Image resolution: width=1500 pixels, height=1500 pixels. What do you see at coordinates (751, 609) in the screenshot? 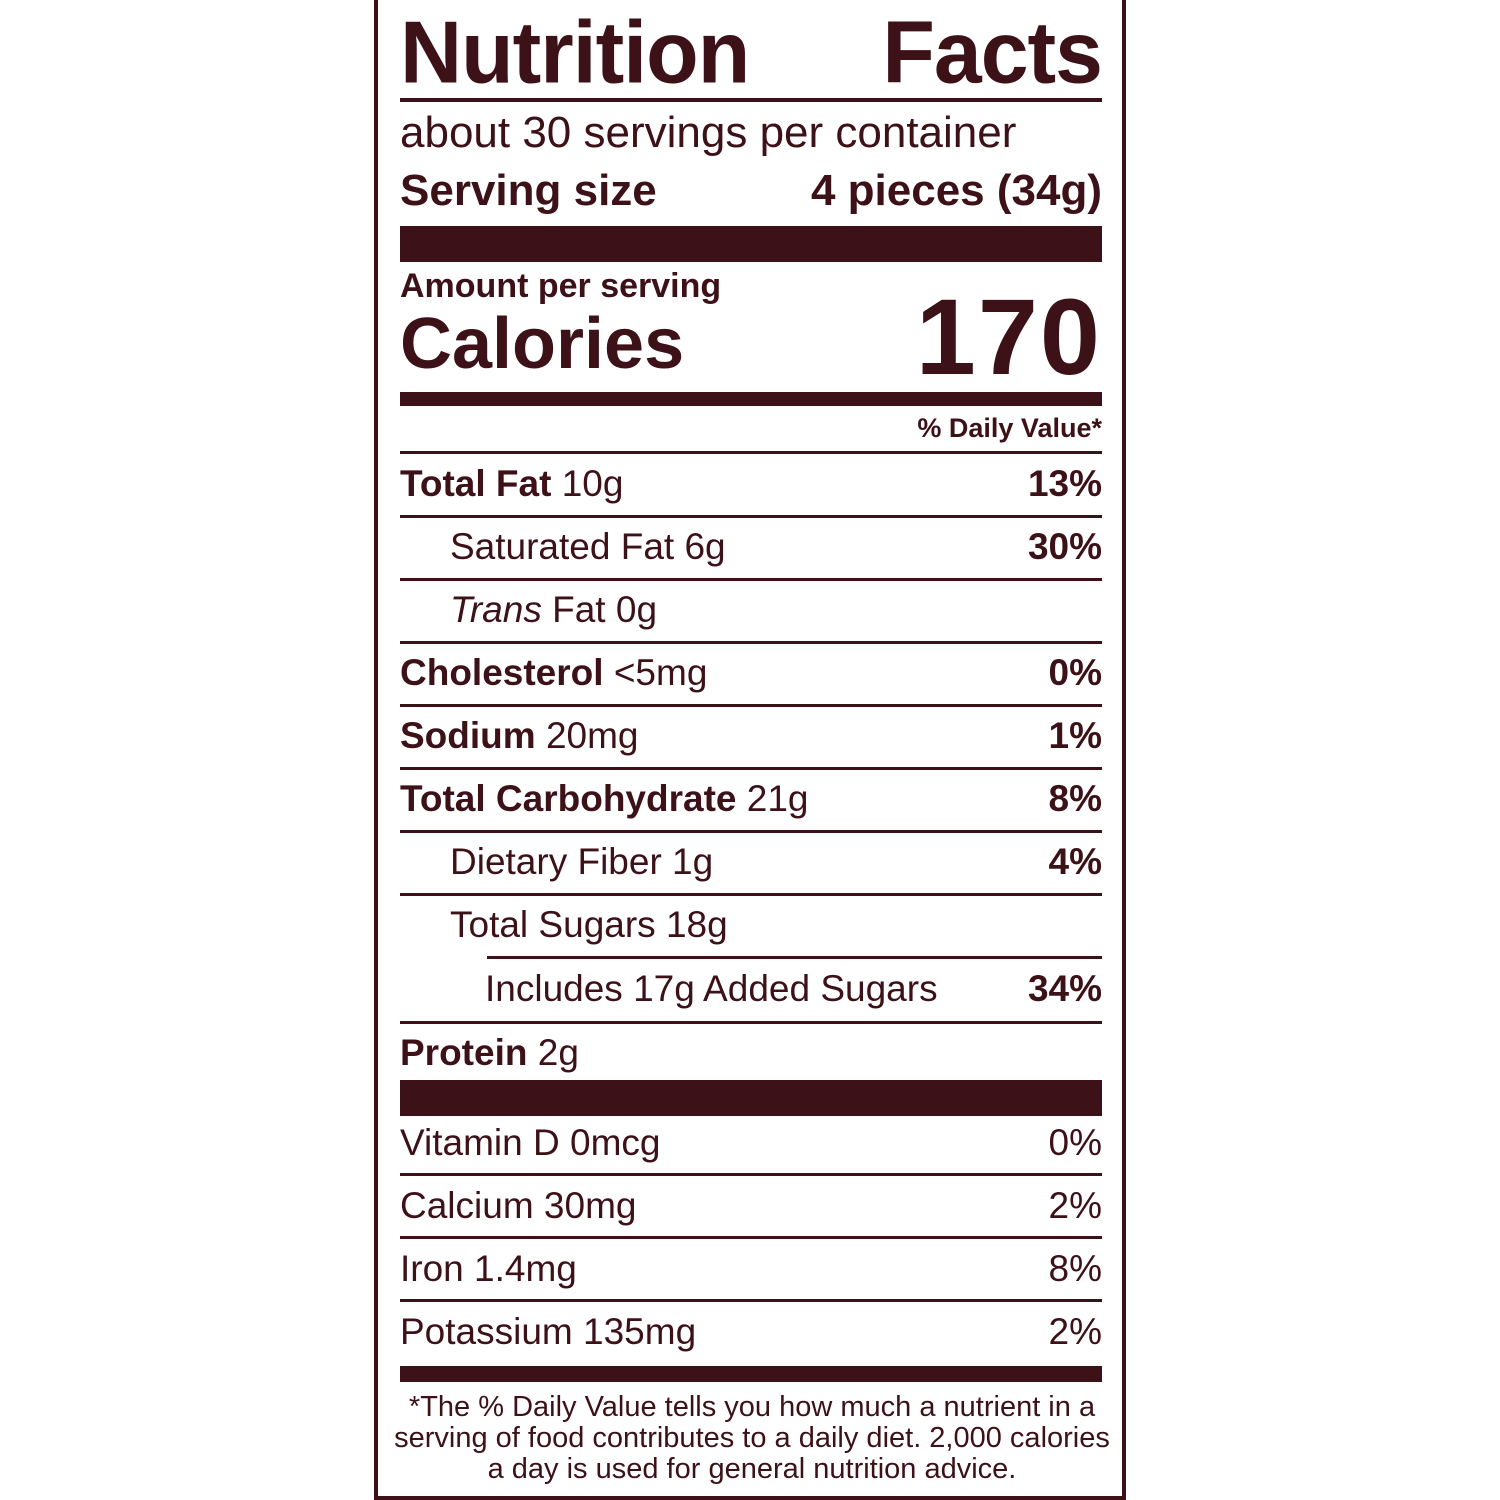
I see `nutrient-row-trans-fat: Trans Fat 0g` at bounding box center [751, 609].